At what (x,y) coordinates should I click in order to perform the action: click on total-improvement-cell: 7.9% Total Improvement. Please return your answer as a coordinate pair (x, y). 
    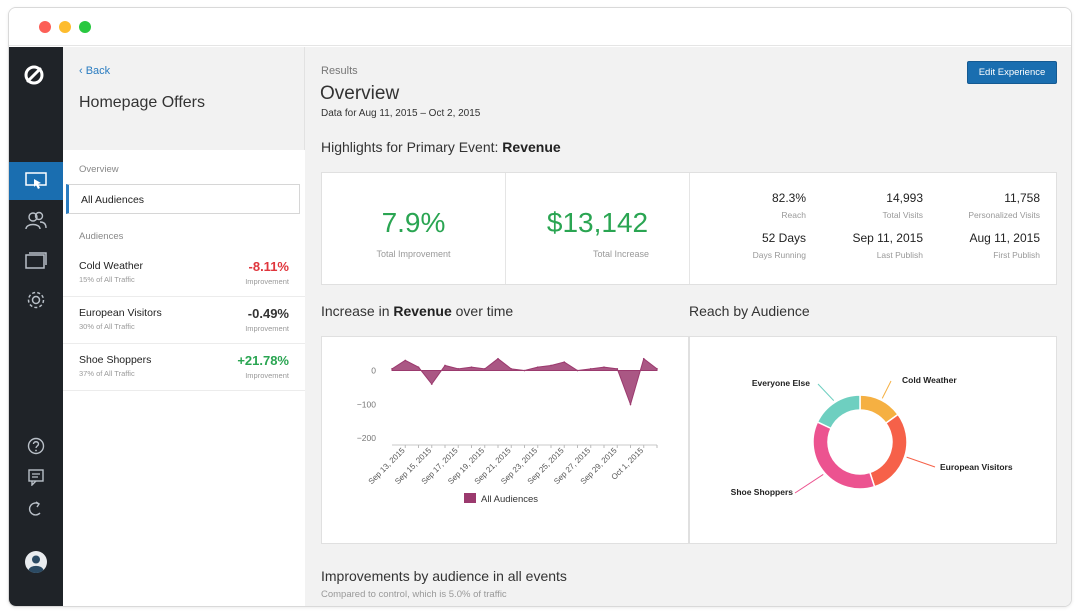
    Looking at the image, I should click on (414, 228).